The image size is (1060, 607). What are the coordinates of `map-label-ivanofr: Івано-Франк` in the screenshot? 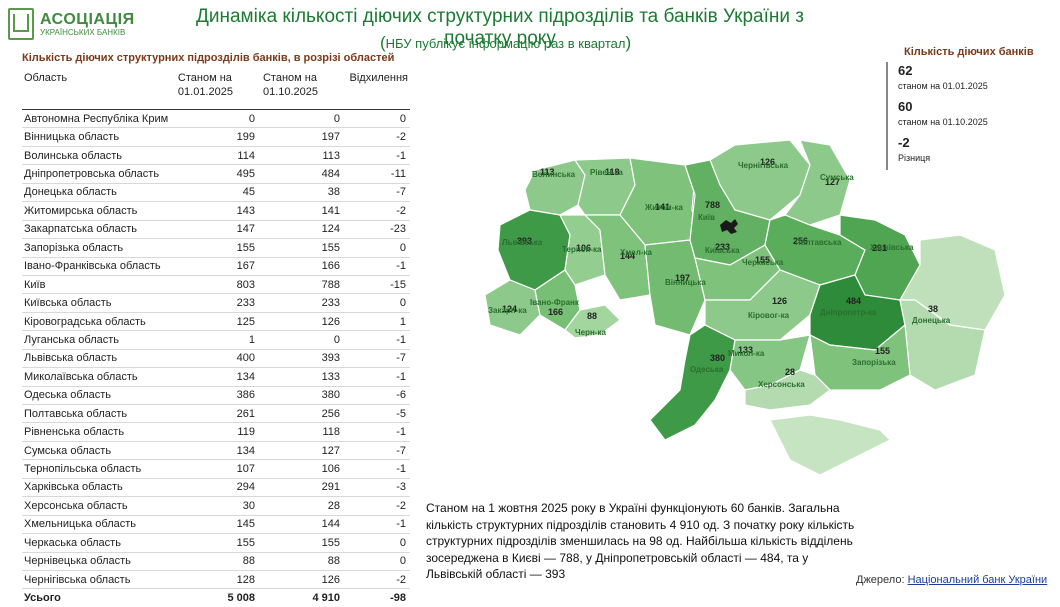 It's located at (555, 302).